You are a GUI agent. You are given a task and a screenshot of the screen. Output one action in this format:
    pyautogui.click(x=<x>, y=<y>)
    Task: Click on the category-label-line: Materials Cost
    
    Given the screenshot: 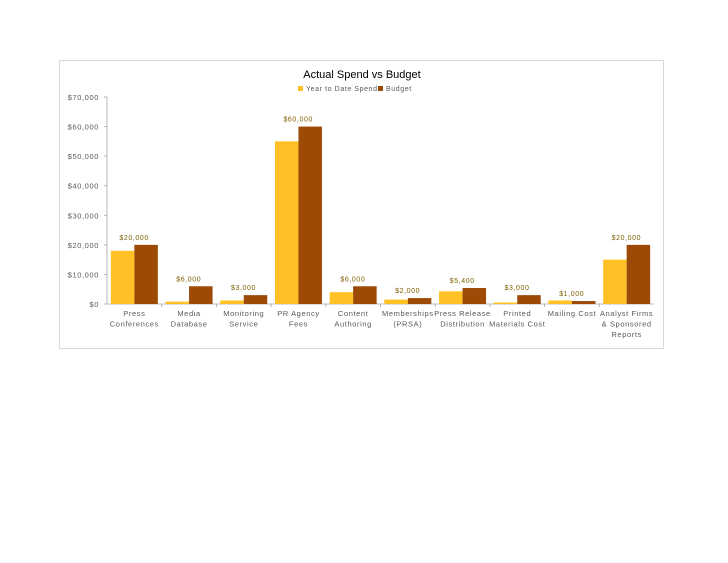 What is the action you would take?
    pyautogui.click(x=517, y=324)
    